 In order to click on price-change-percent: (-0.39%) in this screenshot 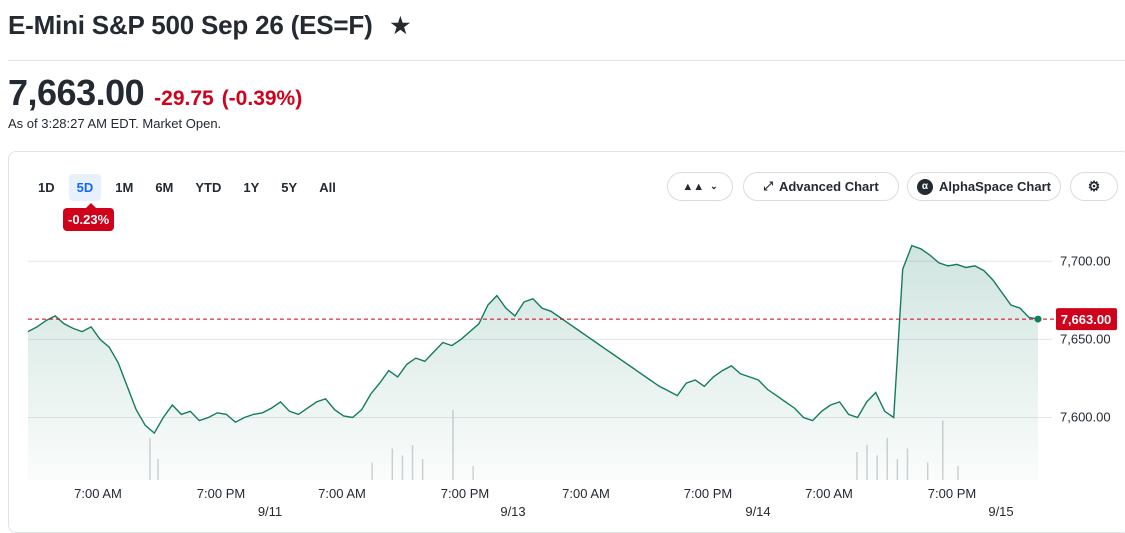, I will do `click(262, 98)`.